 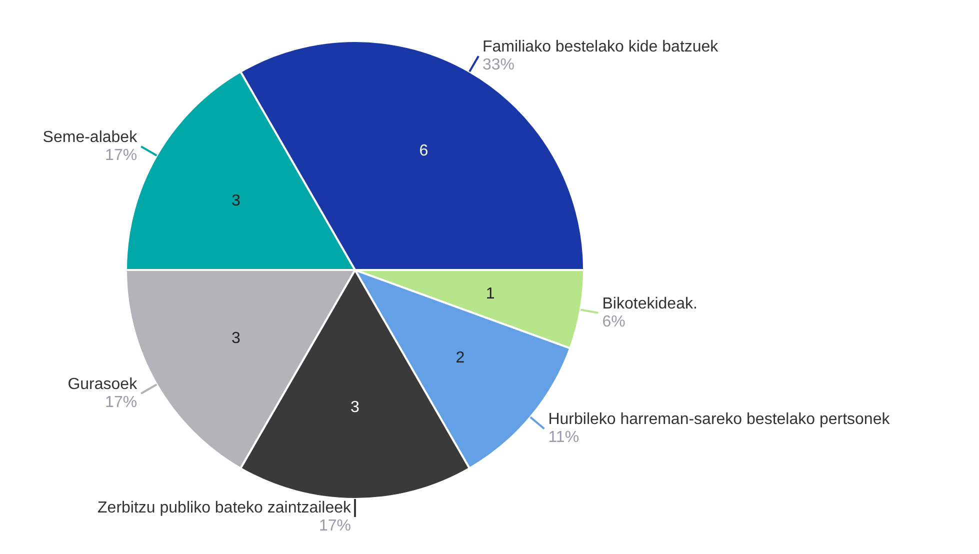 What do you see at coordinates (614, 321) in the screenshot?
I see `text: 6%` at bounding box center [614, 321].